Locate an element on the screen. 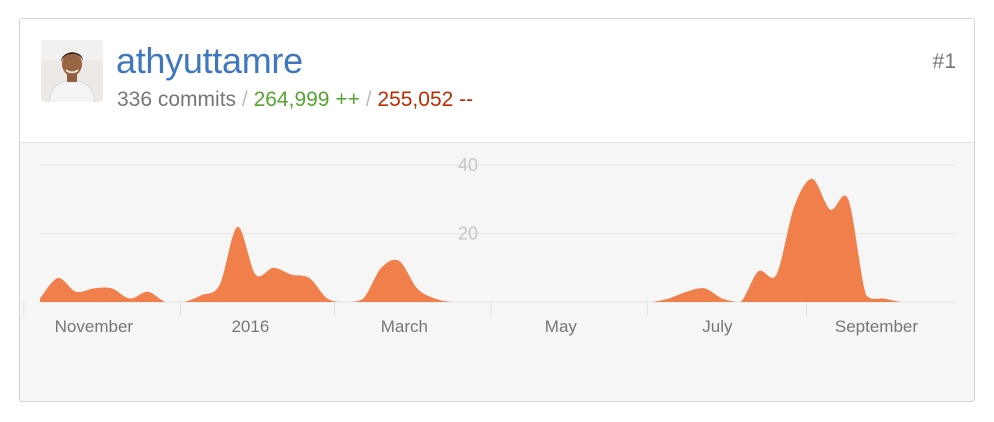 This screenshot has width=994, height=422. contributor-username-link: athyuttamre is located at coordinates (209, 60).